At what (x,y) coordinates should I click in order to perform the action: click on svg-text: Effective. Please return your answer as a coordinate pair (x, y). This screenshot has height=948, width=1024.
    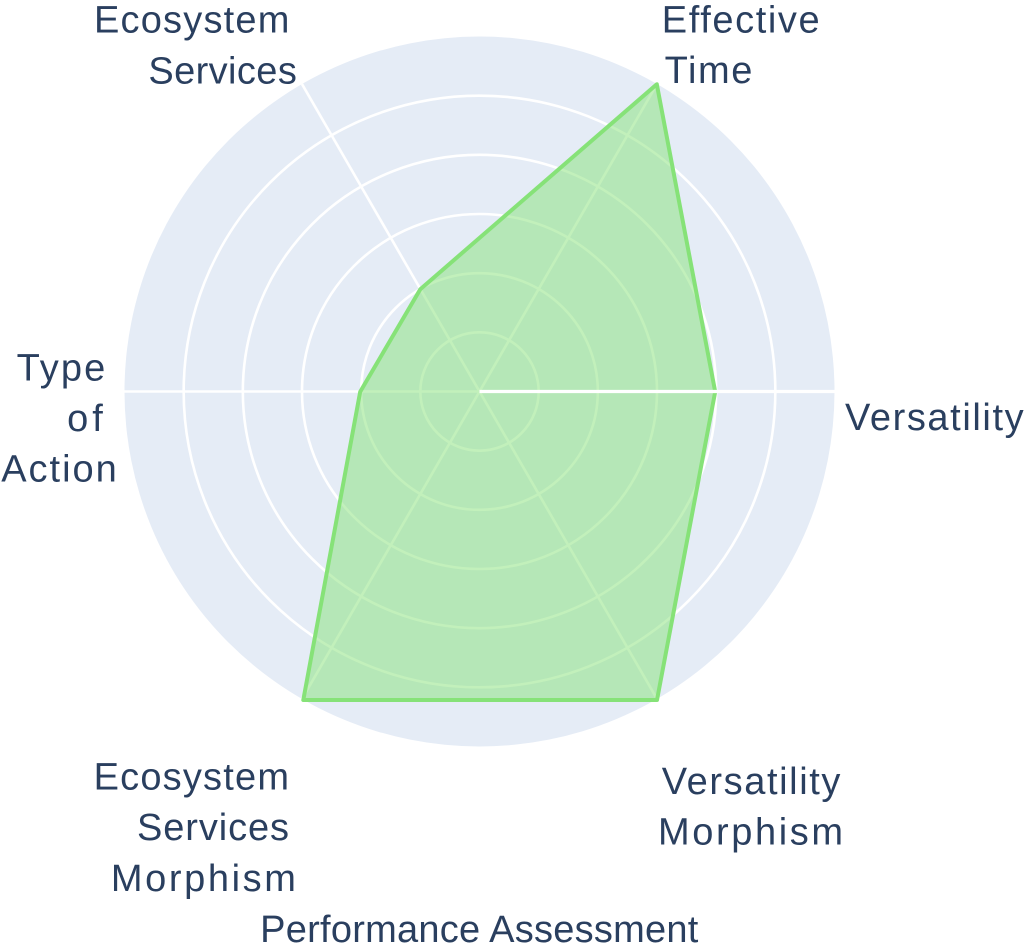
    Looking at the image, I should click on (741, 20).